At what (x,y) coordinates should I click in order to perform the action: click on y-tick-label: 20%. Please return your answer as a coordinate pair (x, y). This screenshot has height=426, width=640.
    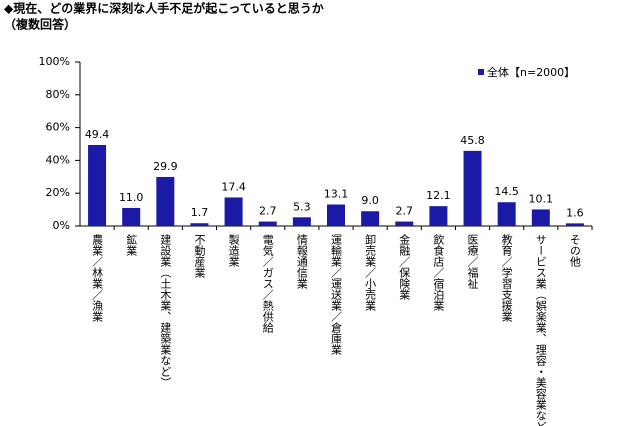
    Looking at the image, I should click on (58, 192).